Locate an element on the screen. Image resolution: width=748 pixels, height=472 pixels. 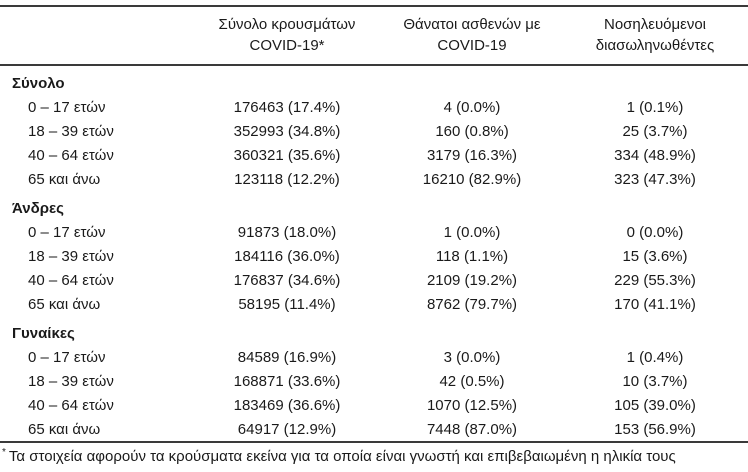
column-header-cases: Σύνολο κρουσμάτων COVID-19* is located at coordinates (287, 36).